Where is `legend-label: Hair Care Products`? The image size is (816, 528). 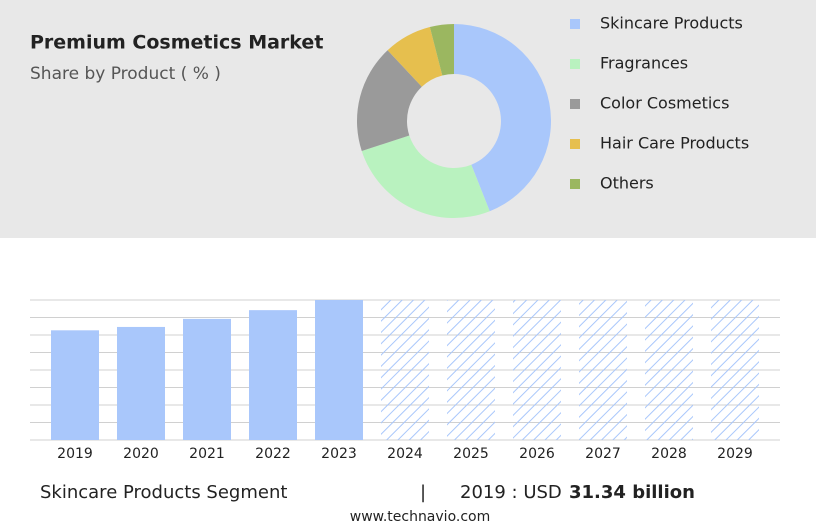
legend-label: Hair Care Products is located at coordinates (674, 143).